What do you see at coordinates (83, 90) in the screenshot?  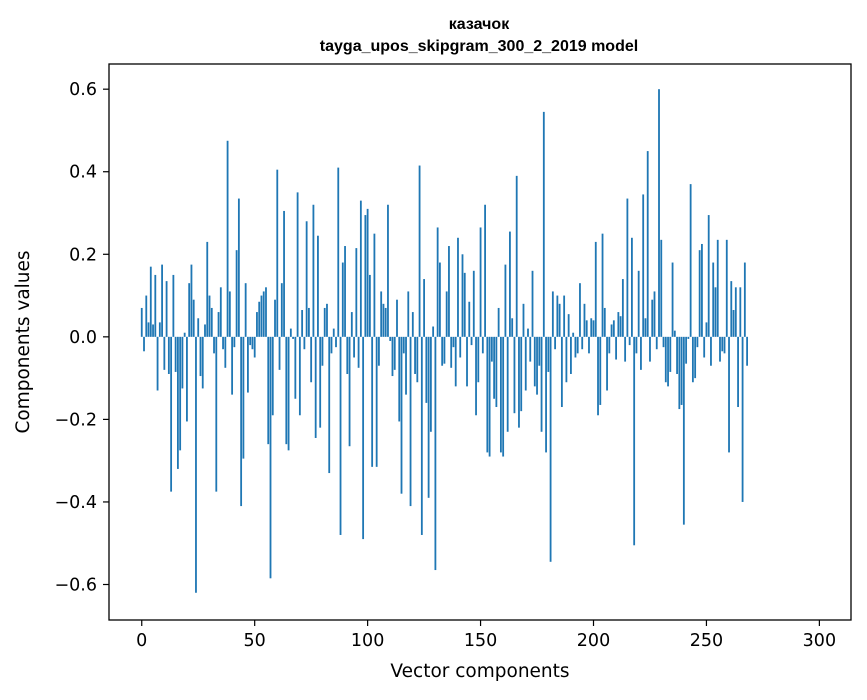 I see `y-tick-label: 0.6` at bounding box center [83, 90].